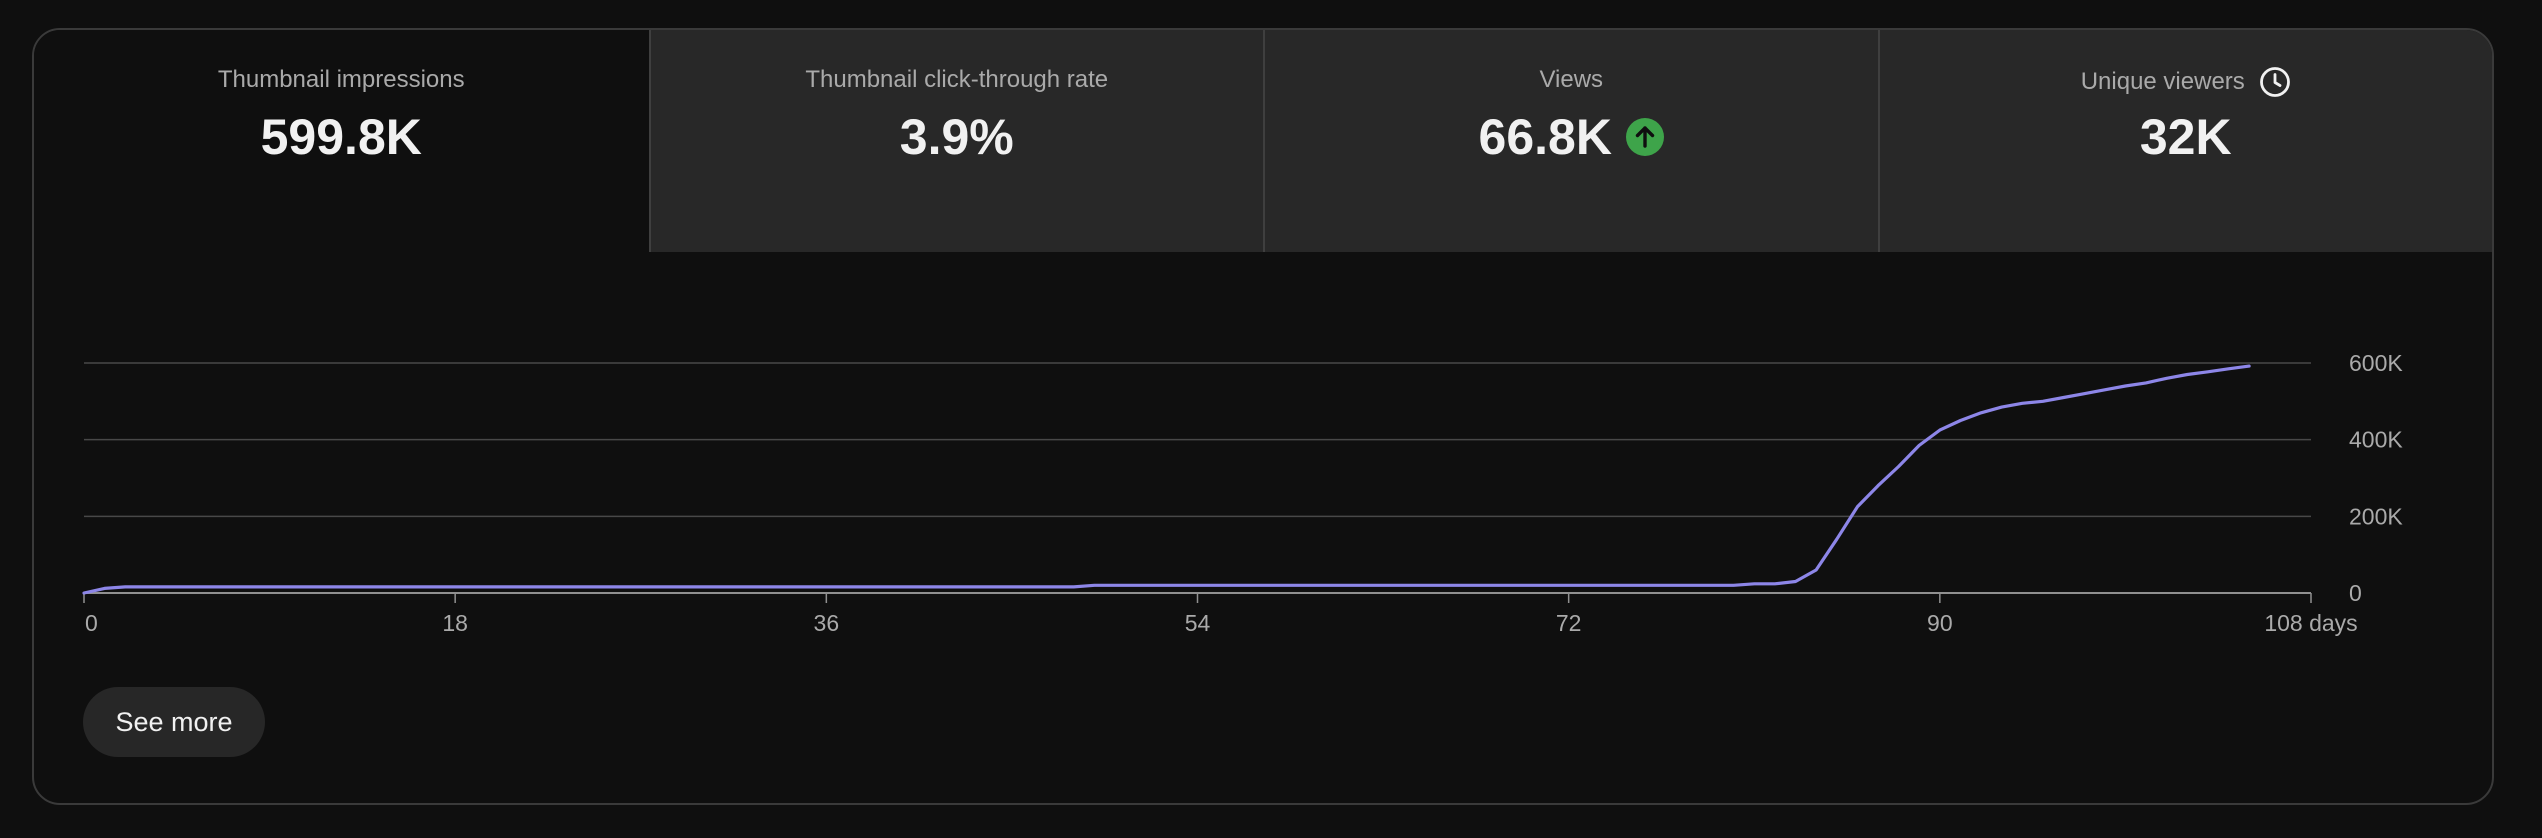 The image size is (2542, 838). What do you see at coordinates (2355, 593) in the screenshot?
I see `y-tick-label: 0` at bounding box center [2355, 593].